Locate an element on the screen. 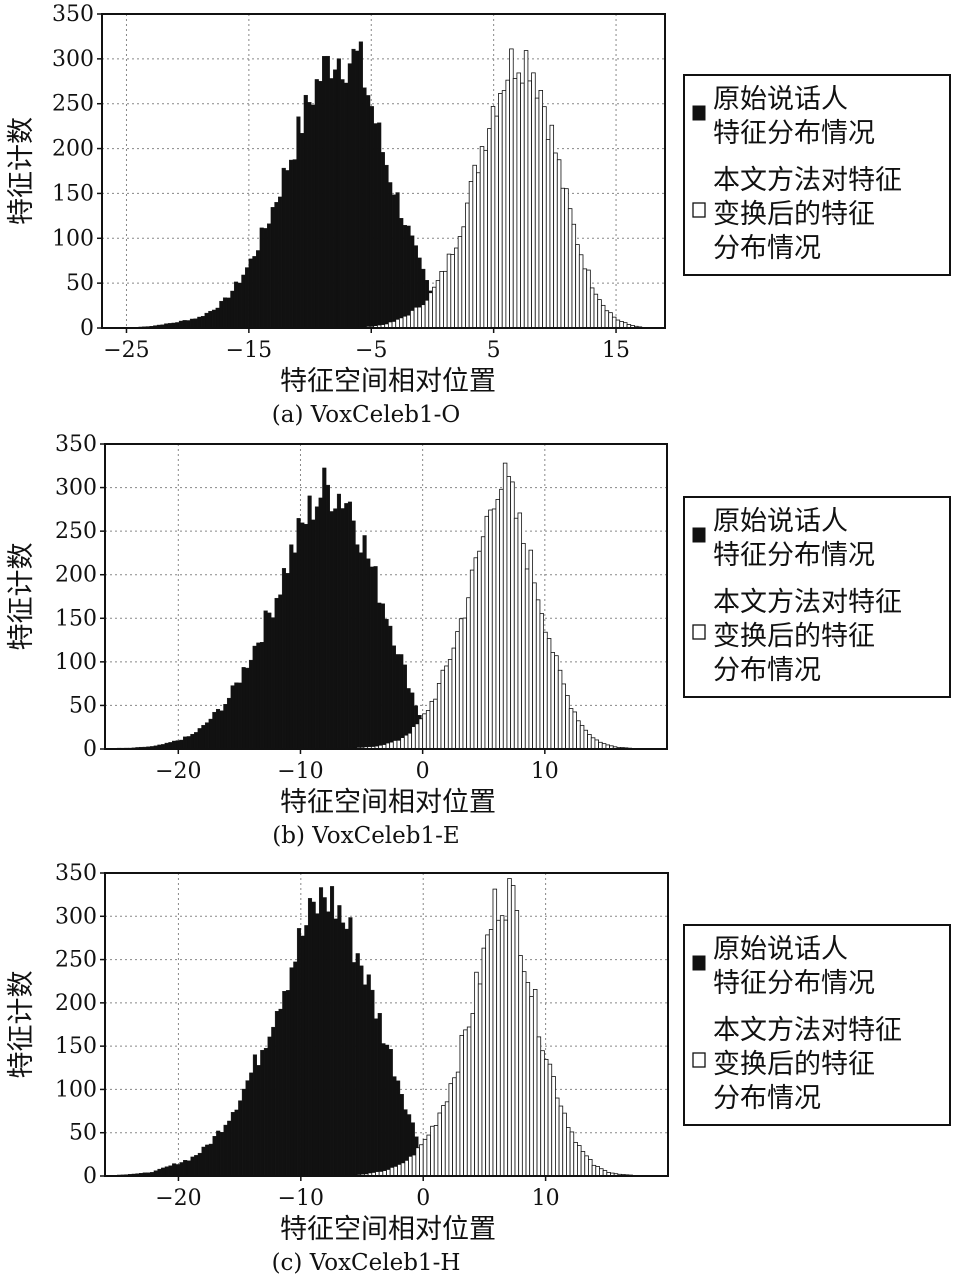 The width and height of the screenshot is (955, 1284). y-tick-label: 300 is located at coordinates (73, 59).